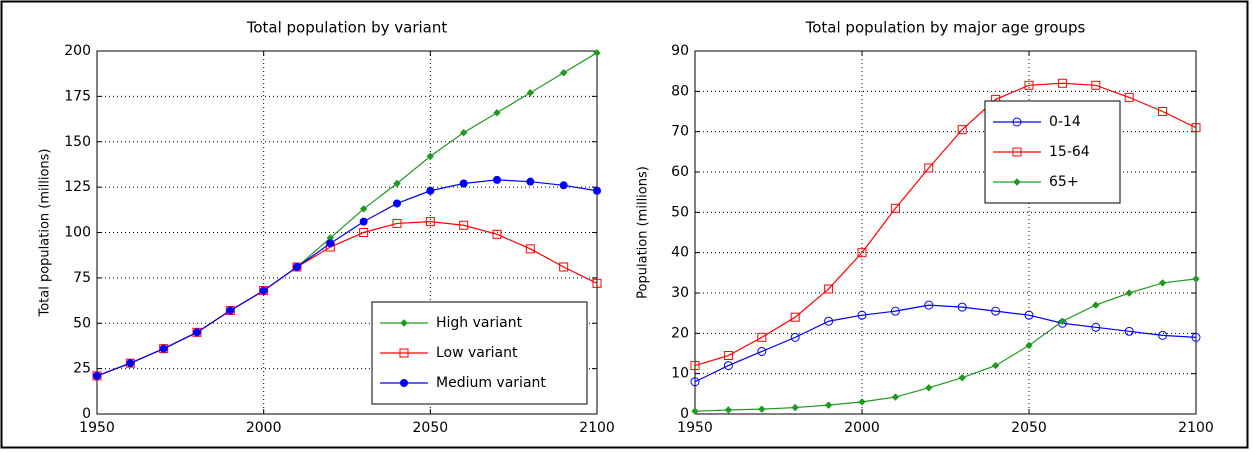  Describe the element at coordinates (1069, 152) in the screenshot. I see `legend-label: 15-64` at that location.